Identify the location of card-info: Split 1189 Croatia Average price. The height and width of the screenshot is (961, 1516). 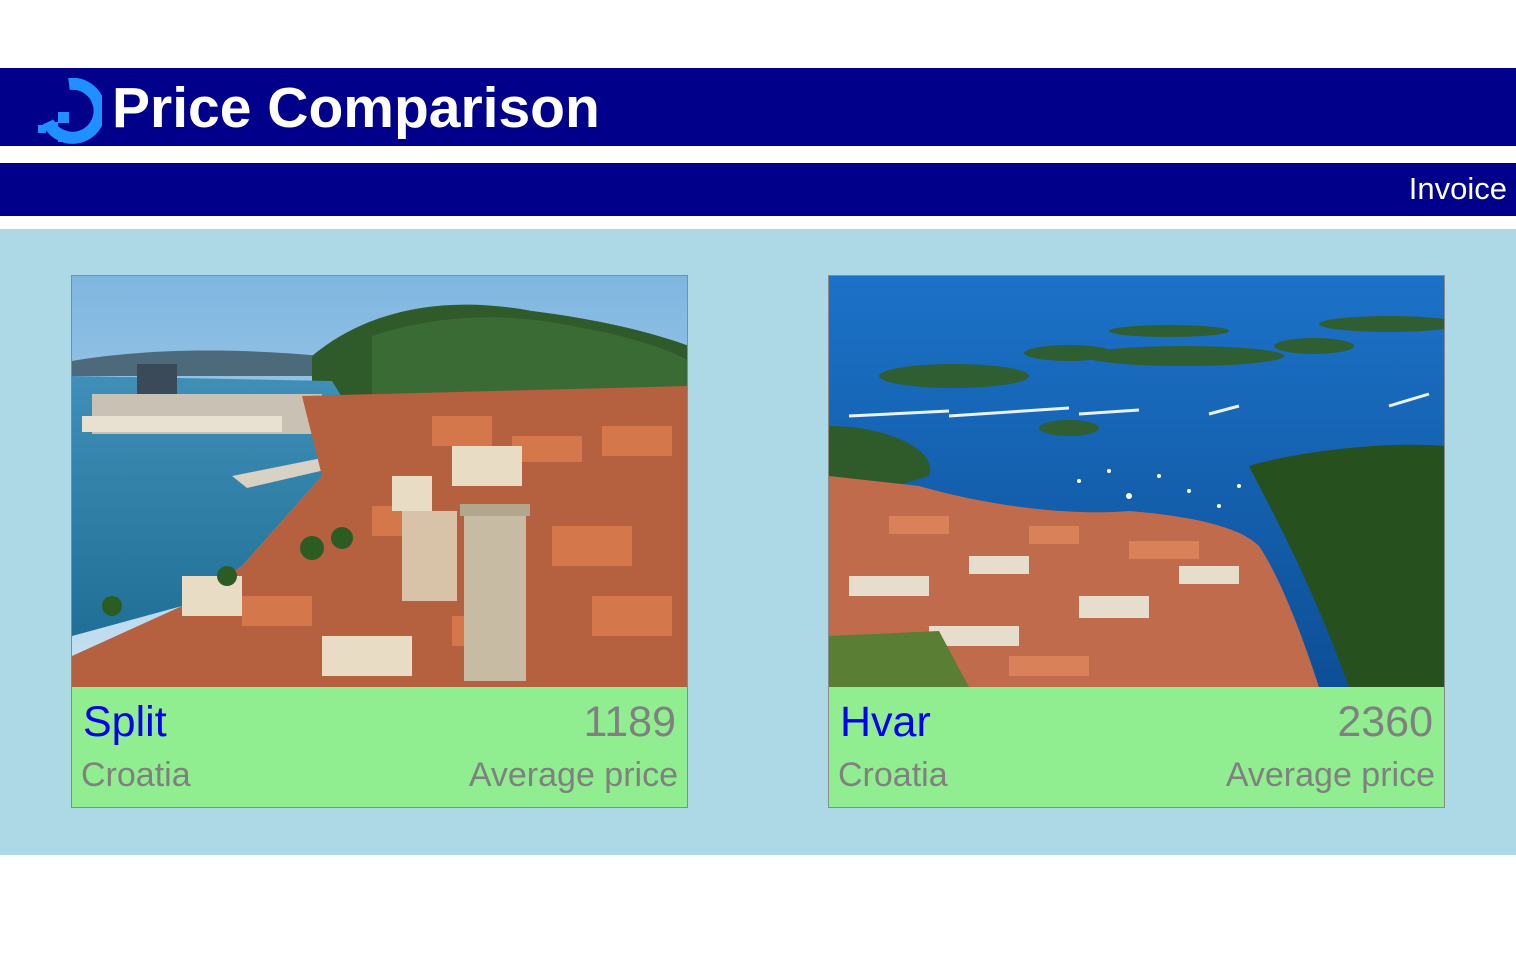
(379, 747).